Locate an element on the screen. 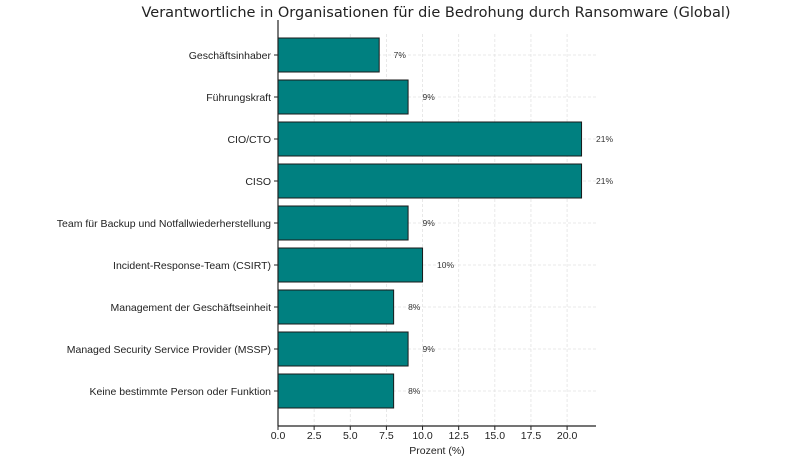 This screenshot has width=800, height=457. data-label: 10% is located at coordinates (445, 265).